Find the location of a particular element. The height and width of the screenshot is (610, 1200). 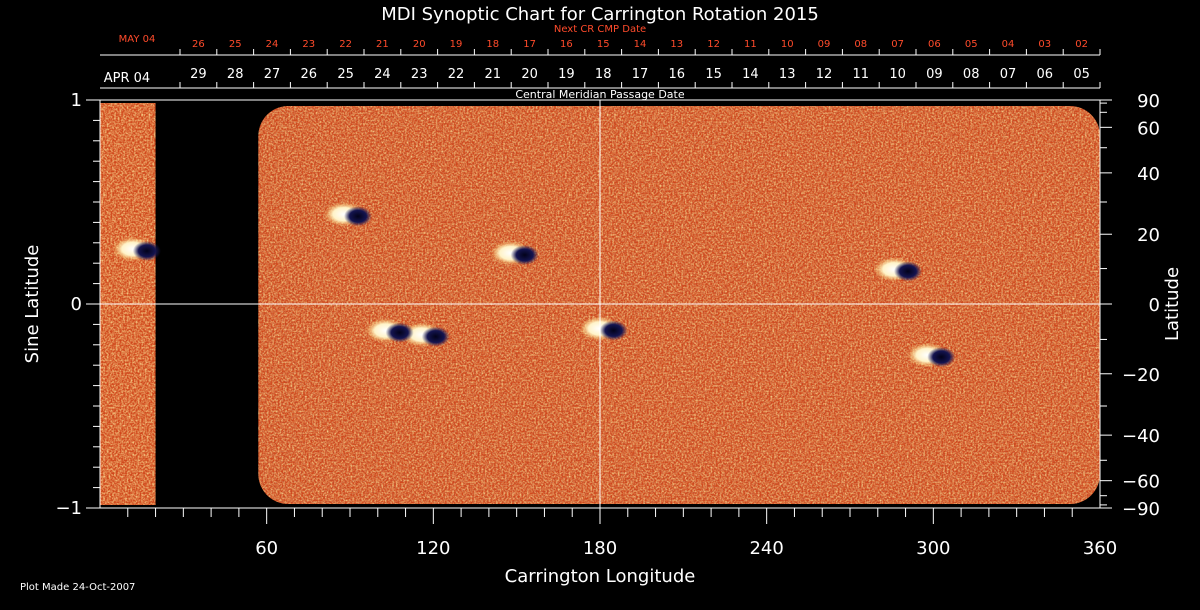

y-axis-right: −90 −60 −40 −20 0 20 40 60 90 is located at coordinates (1130, 305).